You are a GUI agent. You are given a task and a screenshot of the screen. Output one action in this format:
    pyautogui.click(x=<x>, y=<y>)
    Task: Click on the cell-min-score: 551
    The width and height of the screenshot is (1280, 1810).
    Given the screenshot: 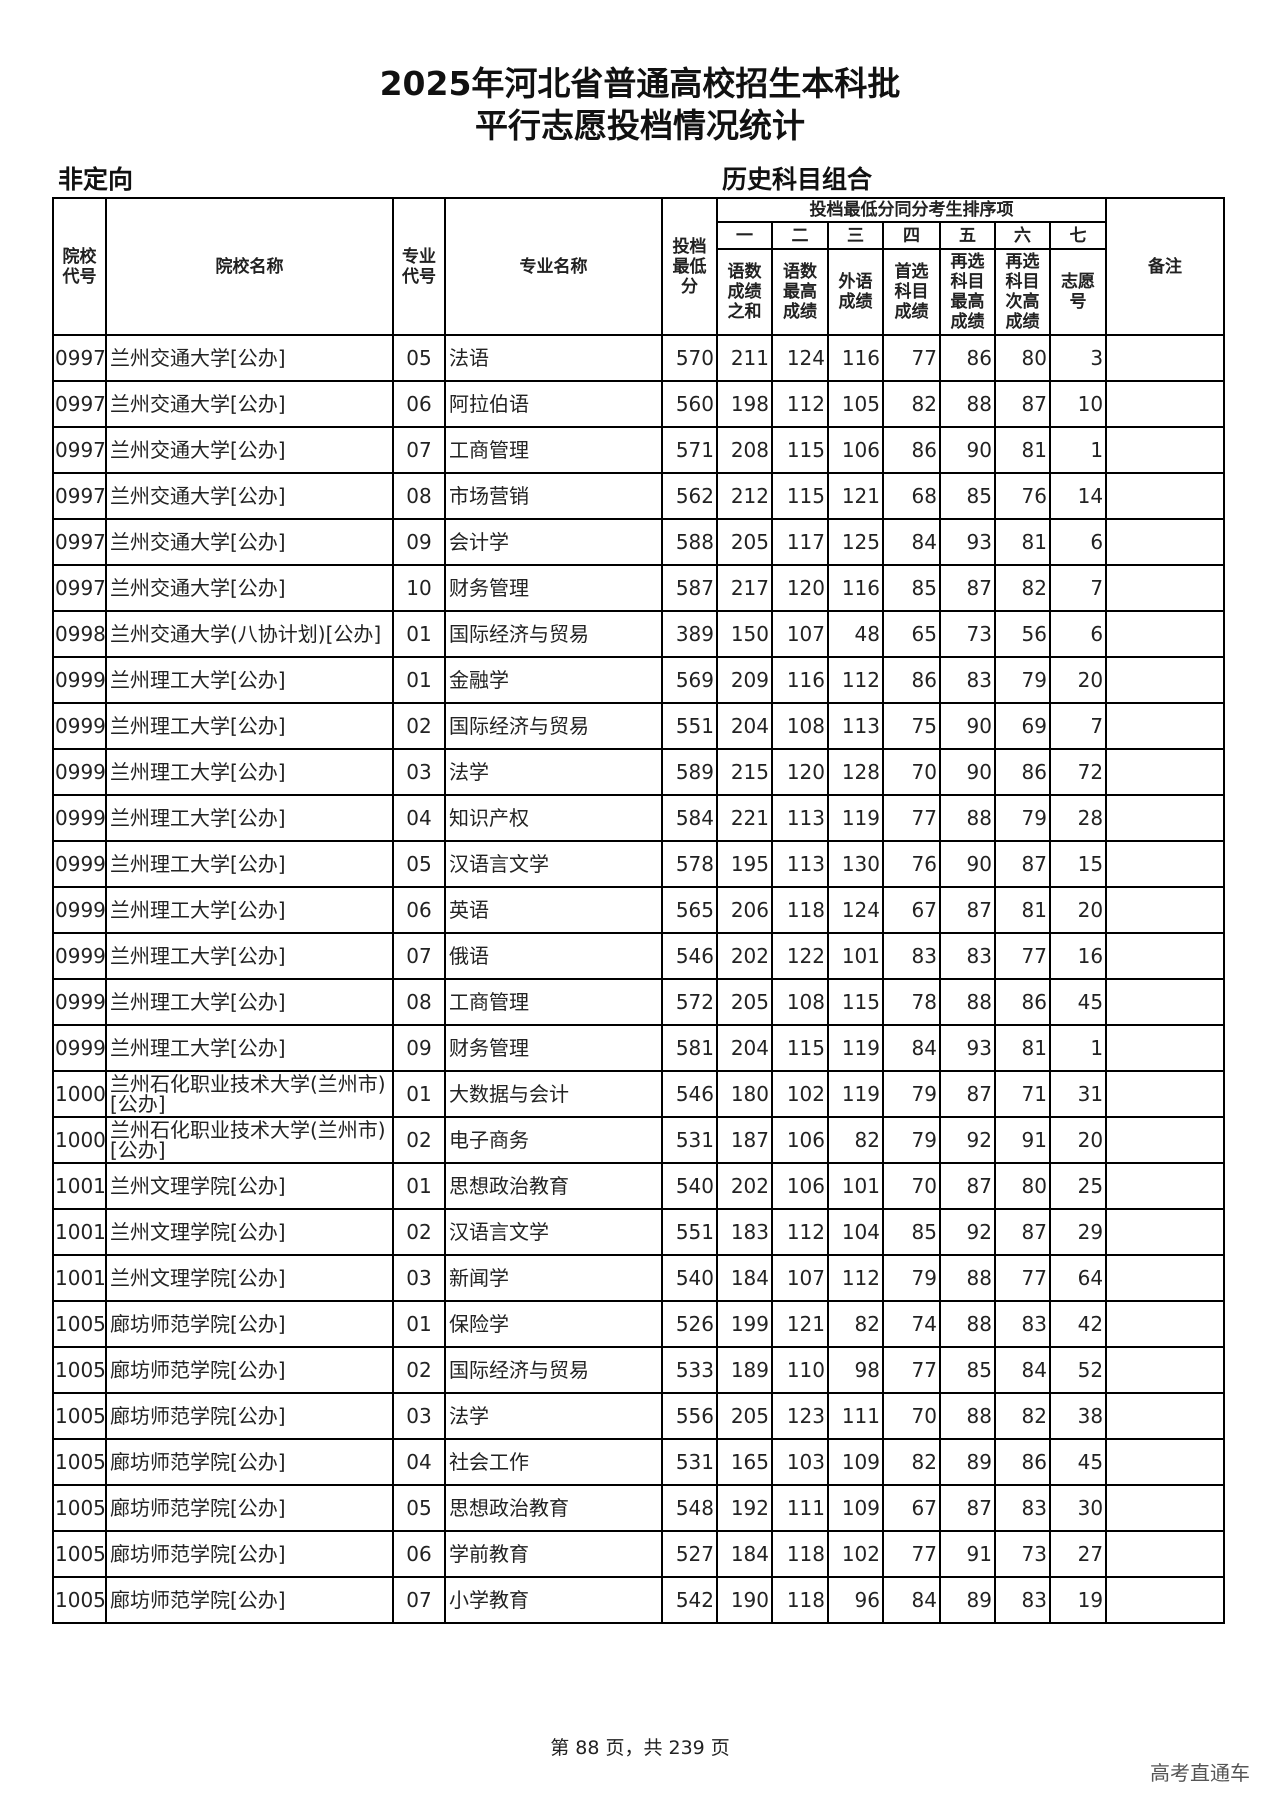 What is the action you would take?
    pyautogui.click(x=689, y=1232)
    